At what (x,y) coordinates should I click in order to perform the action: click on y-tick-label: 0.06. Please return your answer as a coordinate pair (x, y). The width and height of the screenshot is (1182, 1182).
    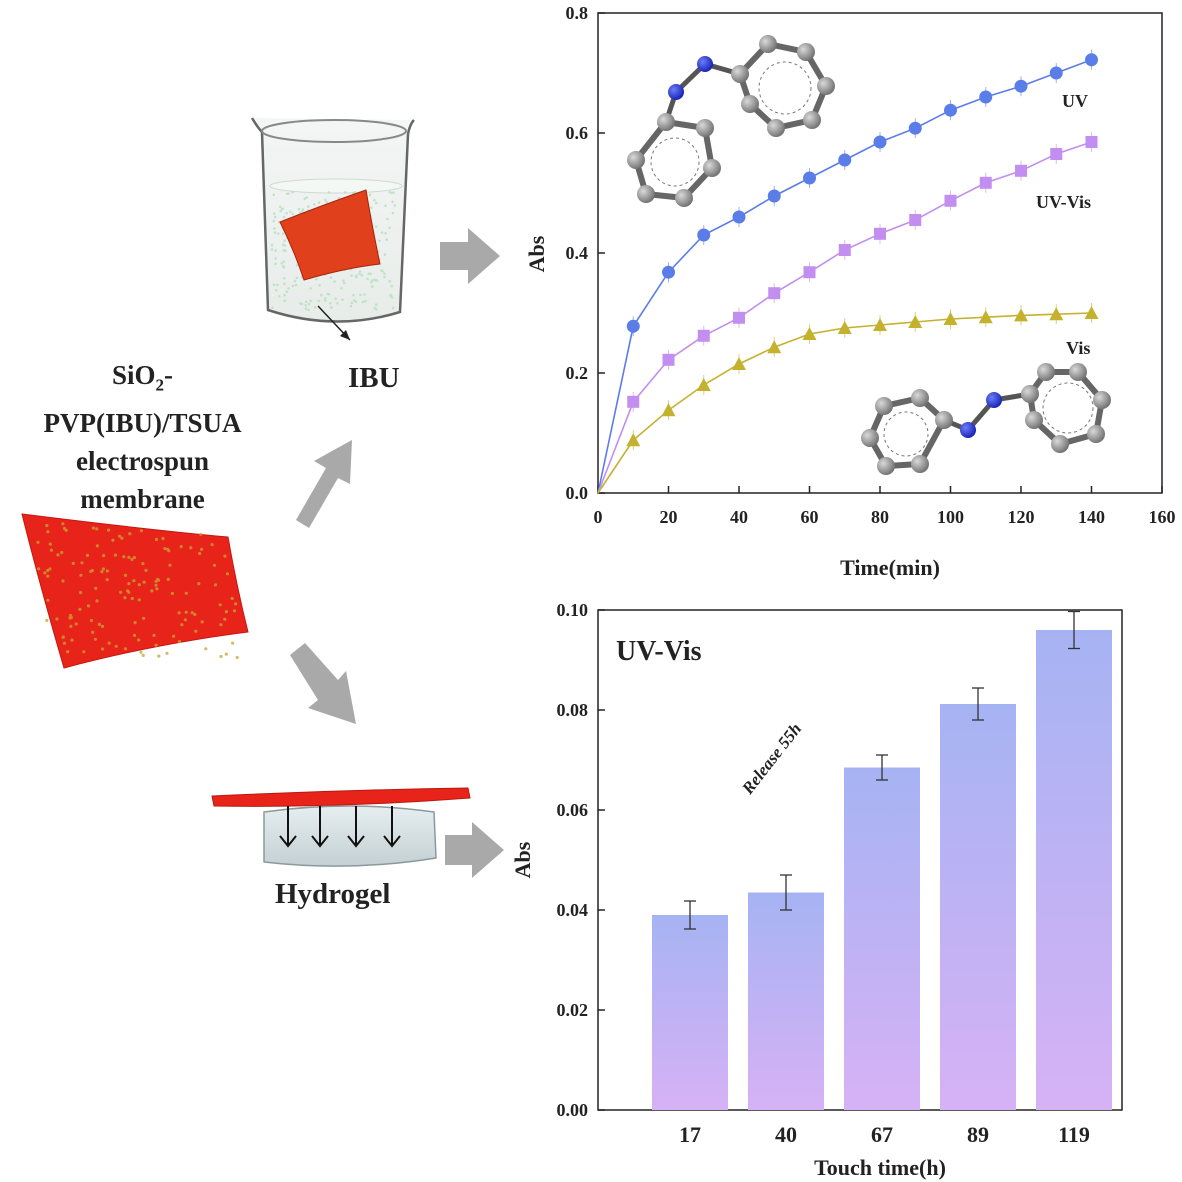
    Looking at the image, I should click on (573, 810).